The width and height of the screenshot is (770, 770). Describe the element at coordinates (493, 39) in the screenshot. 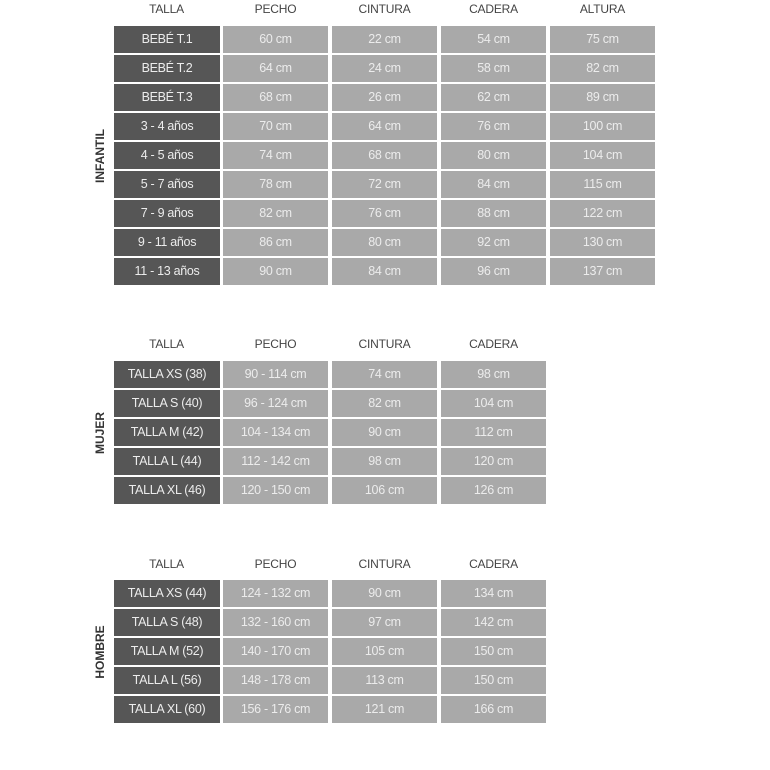

I see `measurement-cell: 54 cm` at that location.